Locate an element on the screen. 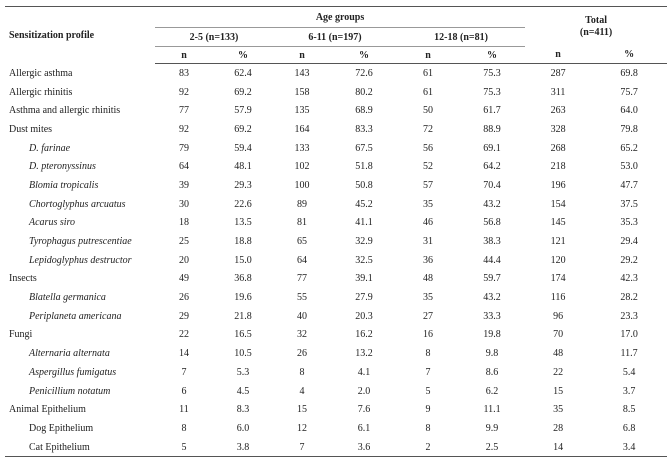 Image resolution: width=672 pixels, height=467 pixels. cell-percent: 6.0 is located at coordinates (243, 428).